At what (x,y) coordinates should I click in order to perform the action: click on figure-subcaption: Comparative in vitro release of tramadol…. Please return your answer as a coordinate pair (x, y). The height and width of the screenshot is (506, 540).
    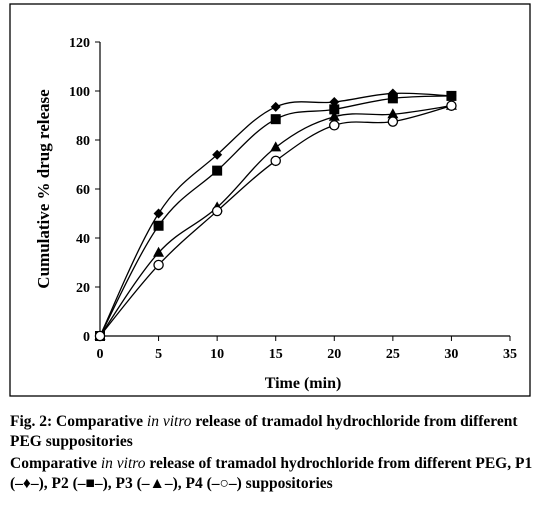
    Looking at the image, I should click on (272, 474).